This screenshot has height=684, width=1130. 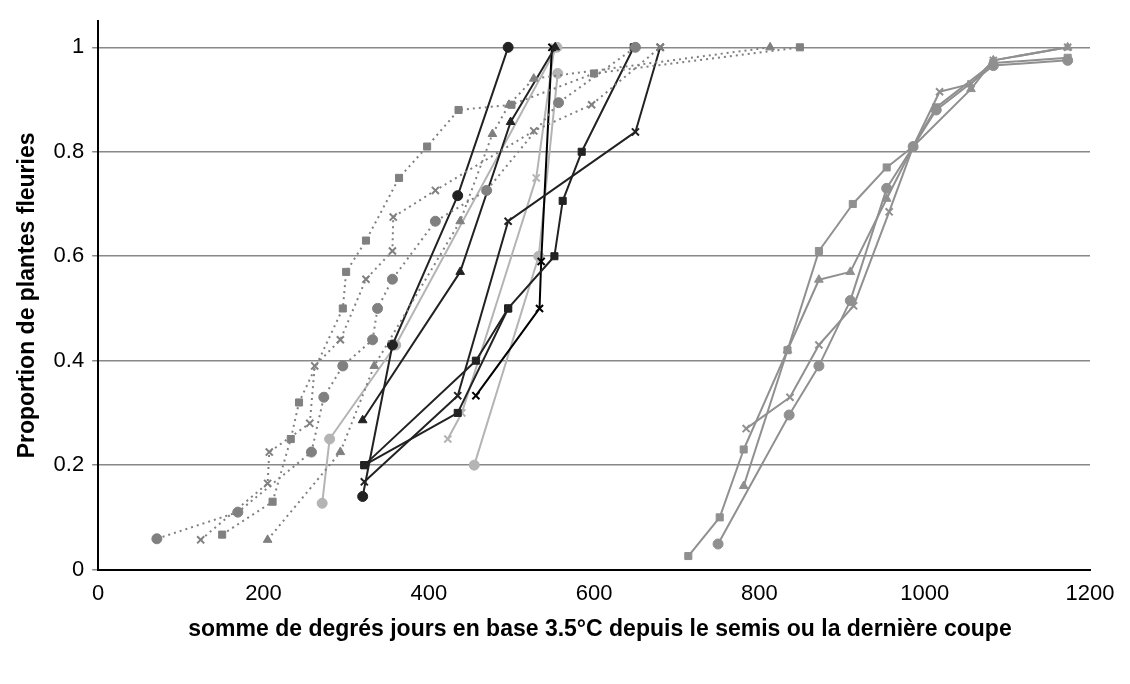 I want to click on x-tick-label: 1200, so click(x=1090, y=592).